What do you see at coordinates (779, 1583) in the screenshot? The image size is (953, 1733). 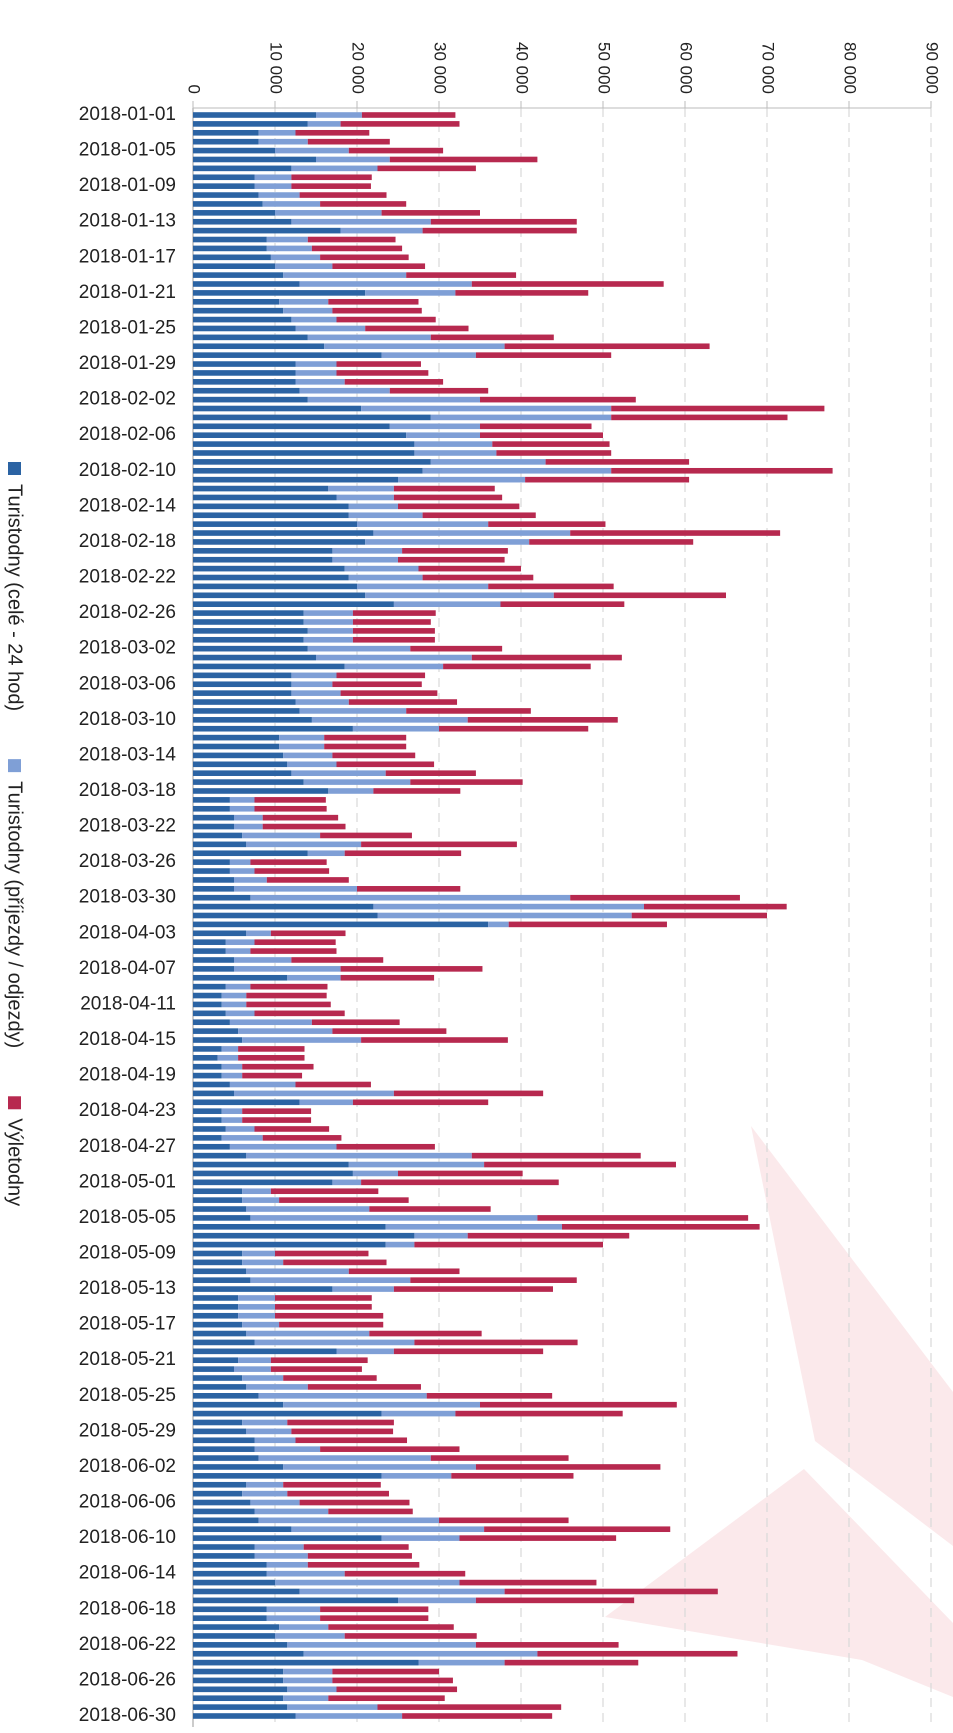 I see `watermark-shape` at bounding box center [779, 1583].